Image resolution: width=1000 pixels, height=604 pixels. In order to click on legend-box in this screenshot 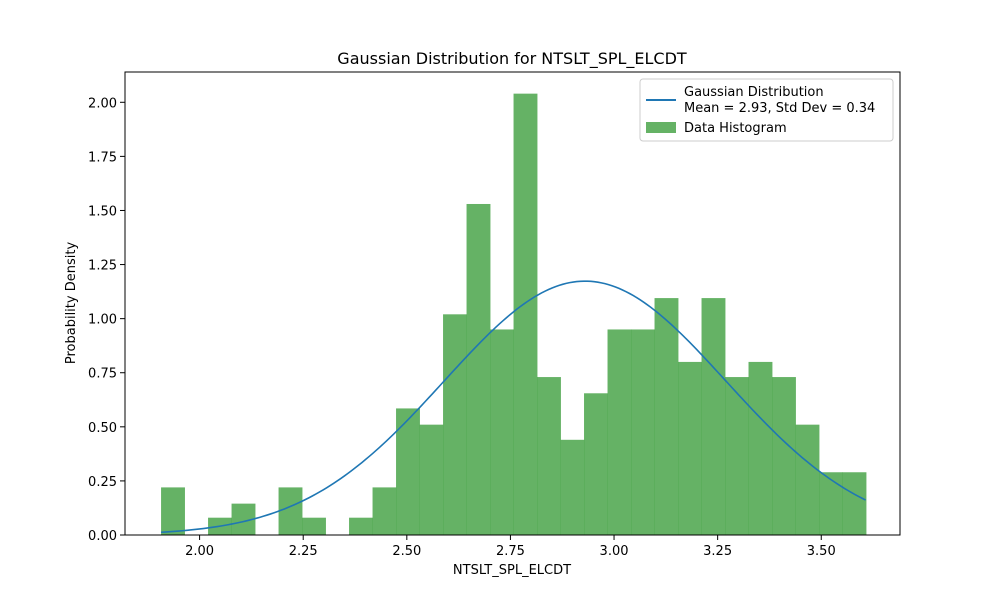, I will do `click(766, 110)`.